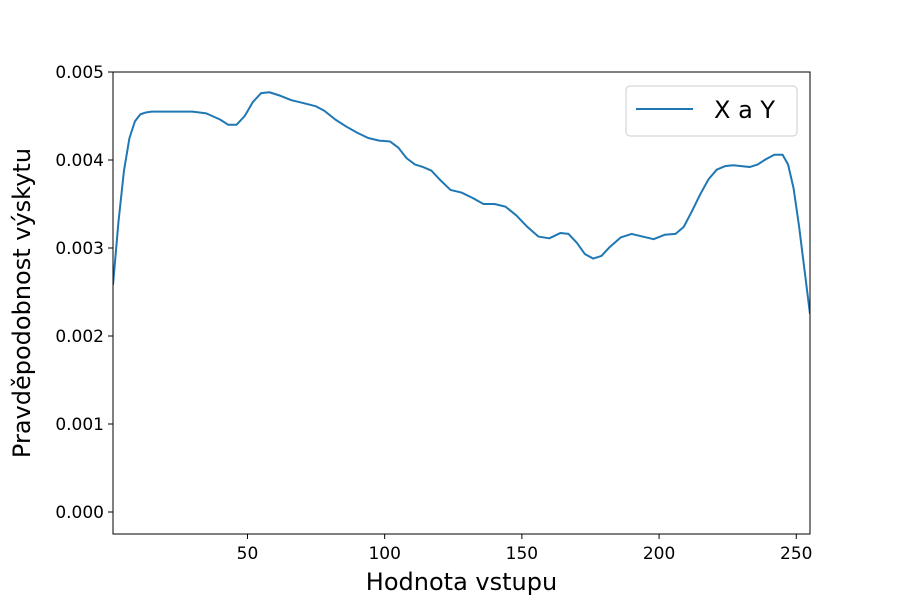 This screenshot has height=600, width=900. Describe the element at coordinates (461, 582) in the screenshot. I see `x-axis-title: Hodnota vstupu` at that location.